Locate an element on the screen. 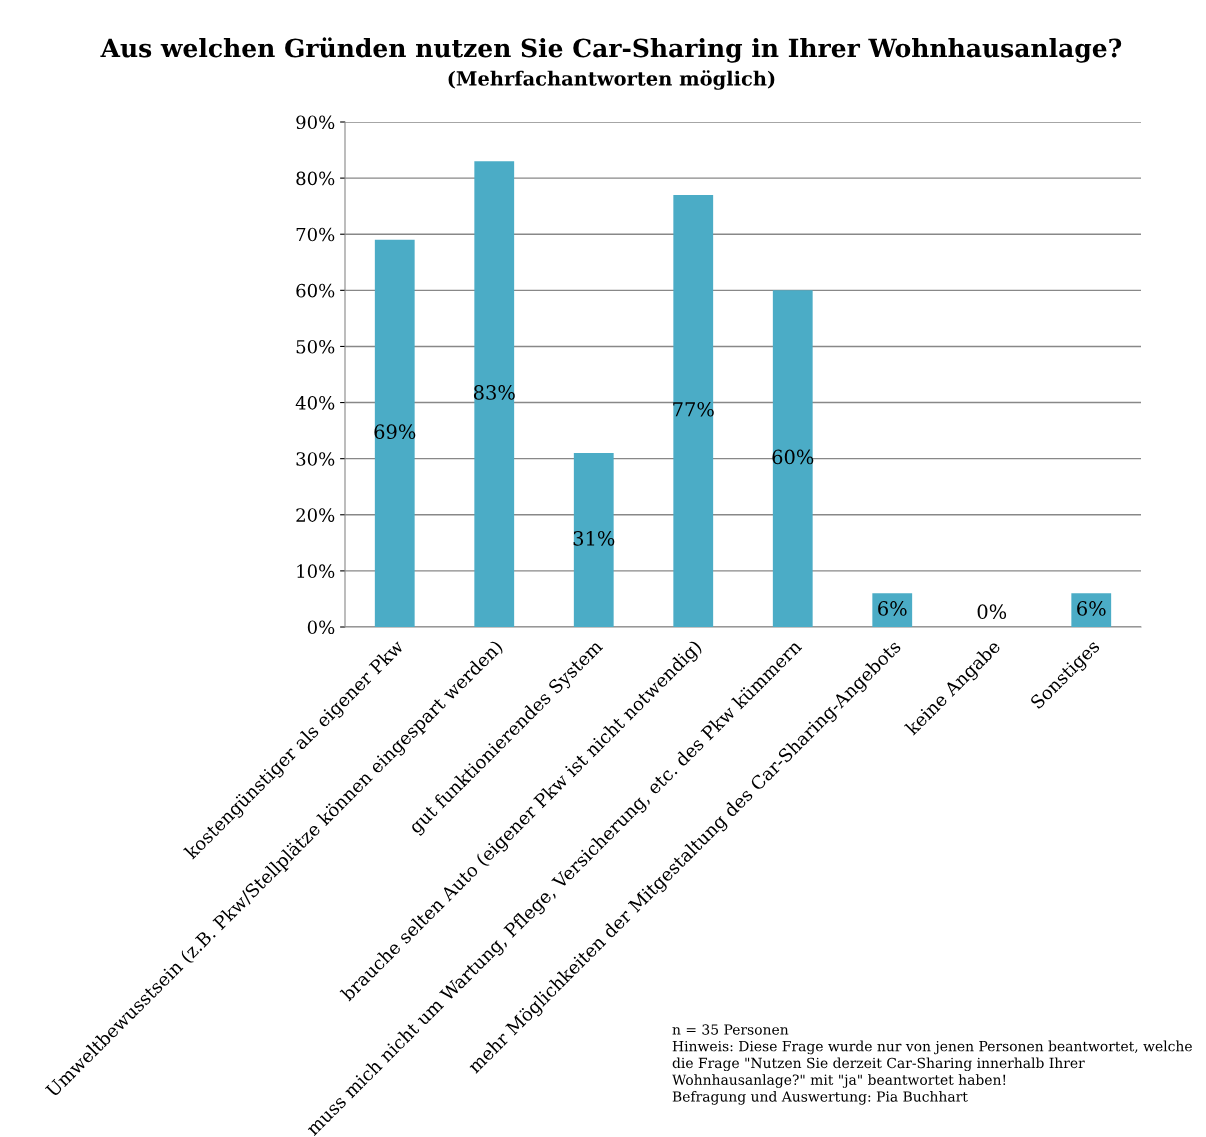 The width and height of the screenshot is (1206, 1137). text: Befragung und Auswertung: Pia Buchhart is located at coordinates (820, 1098).